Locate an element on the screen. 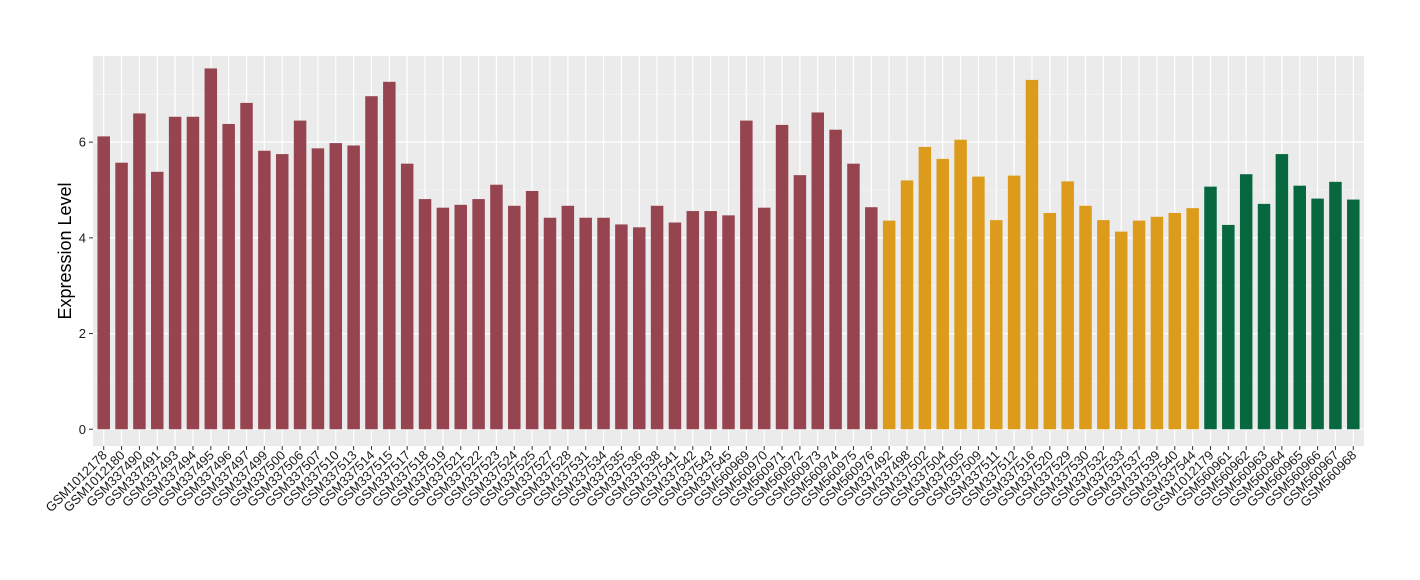 The width and height of the screenshot is (1420, 580). bar-GSM560967 is located at coordinates (1335, 305).